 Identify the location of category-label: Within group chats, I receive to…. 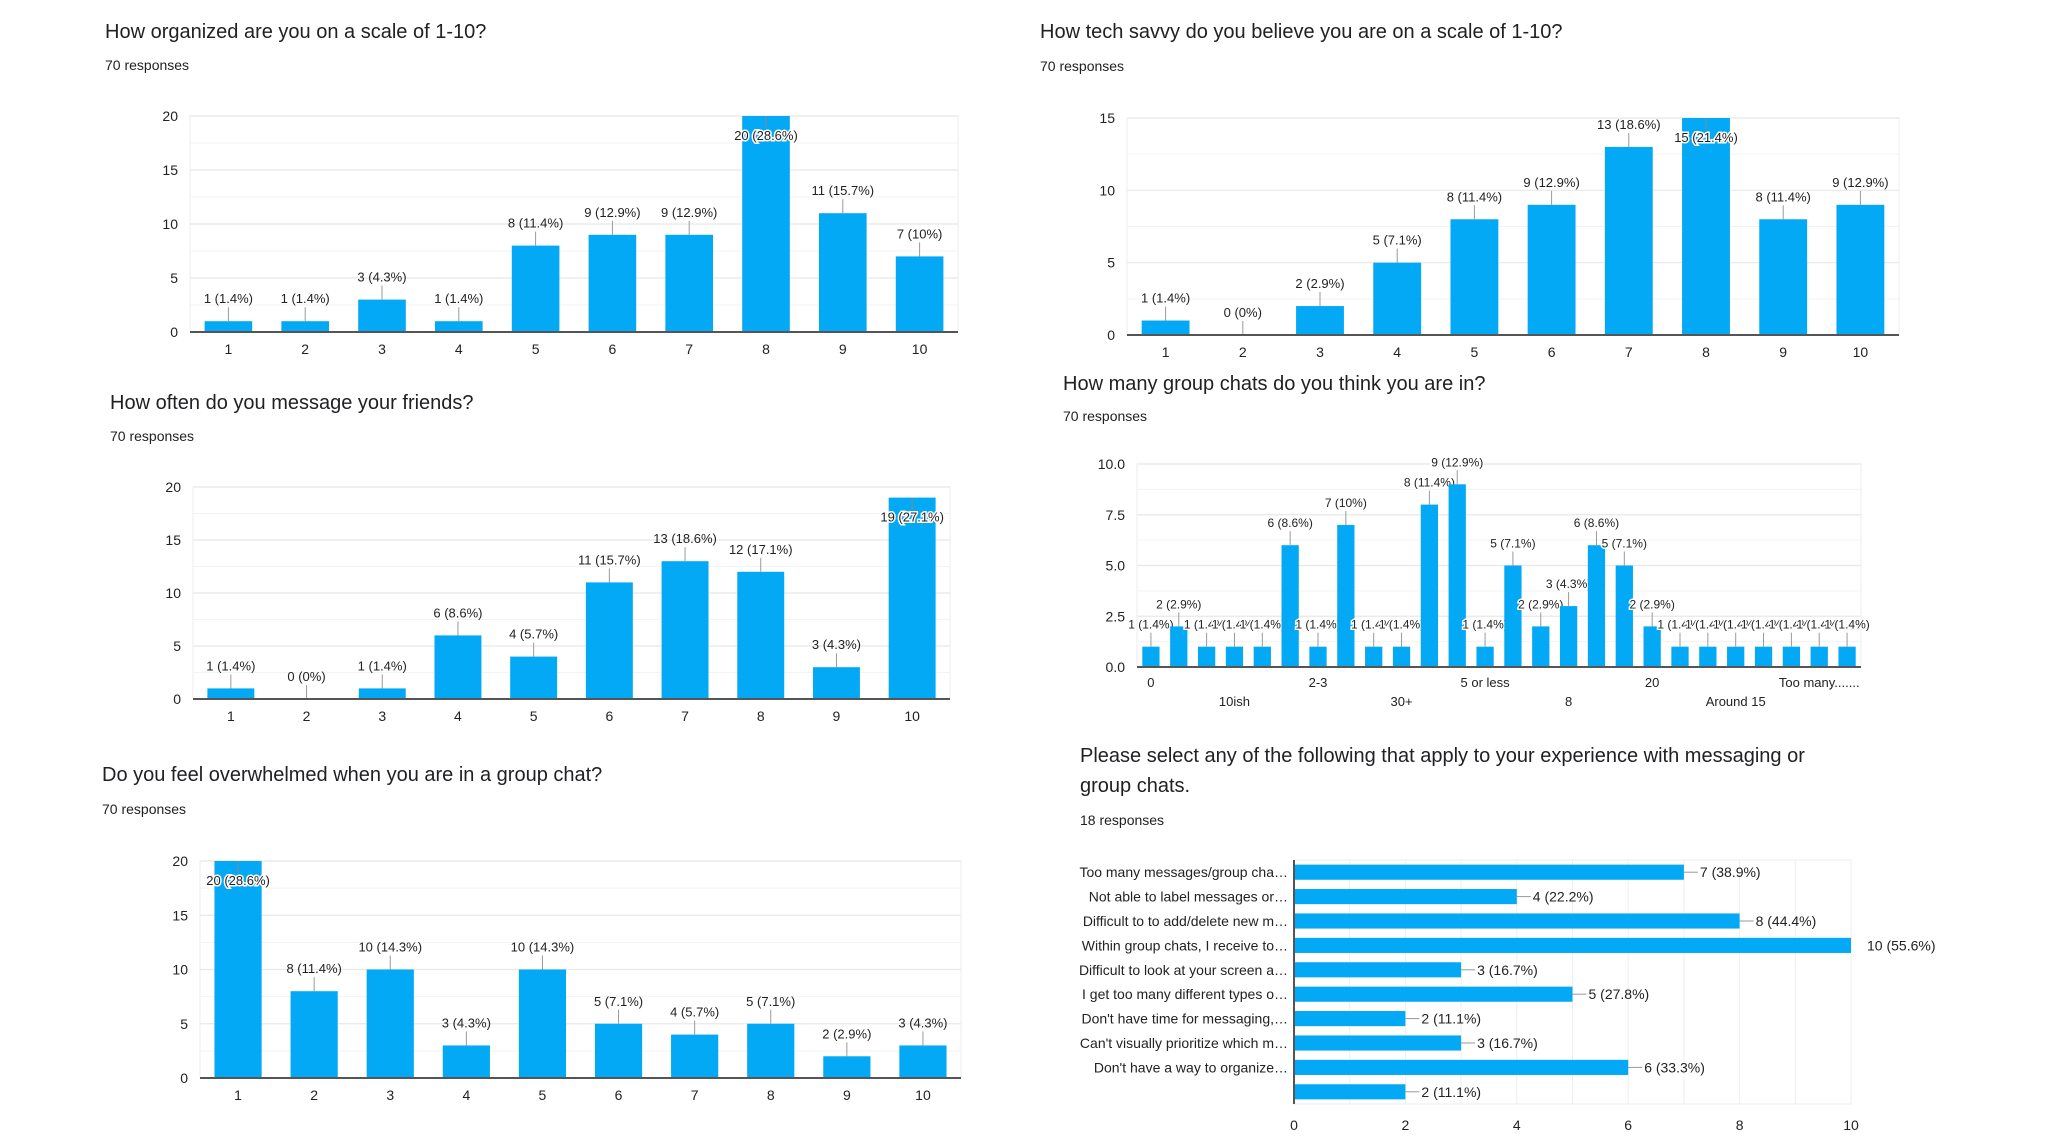
(1185, 945).